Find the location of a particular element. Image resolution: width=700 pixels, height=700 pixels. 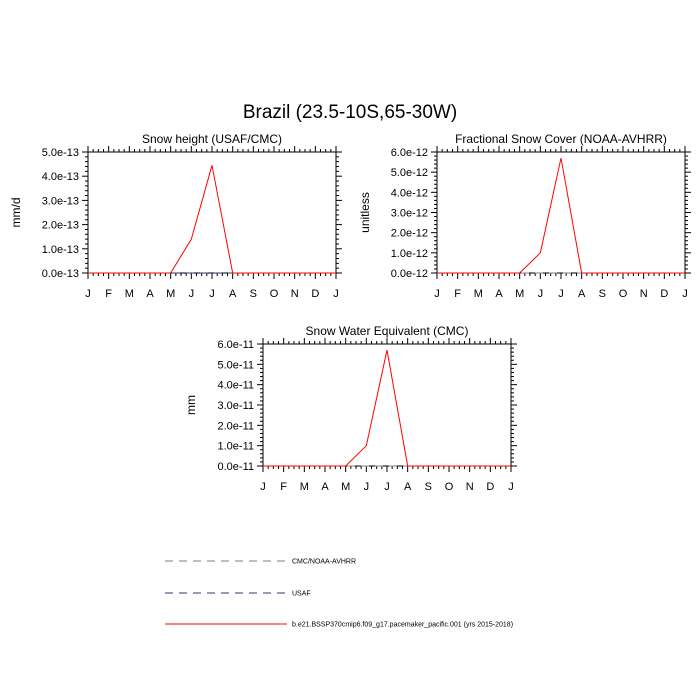

y-tick-label: 2.0e-11 is located at coordinates (236, 426).